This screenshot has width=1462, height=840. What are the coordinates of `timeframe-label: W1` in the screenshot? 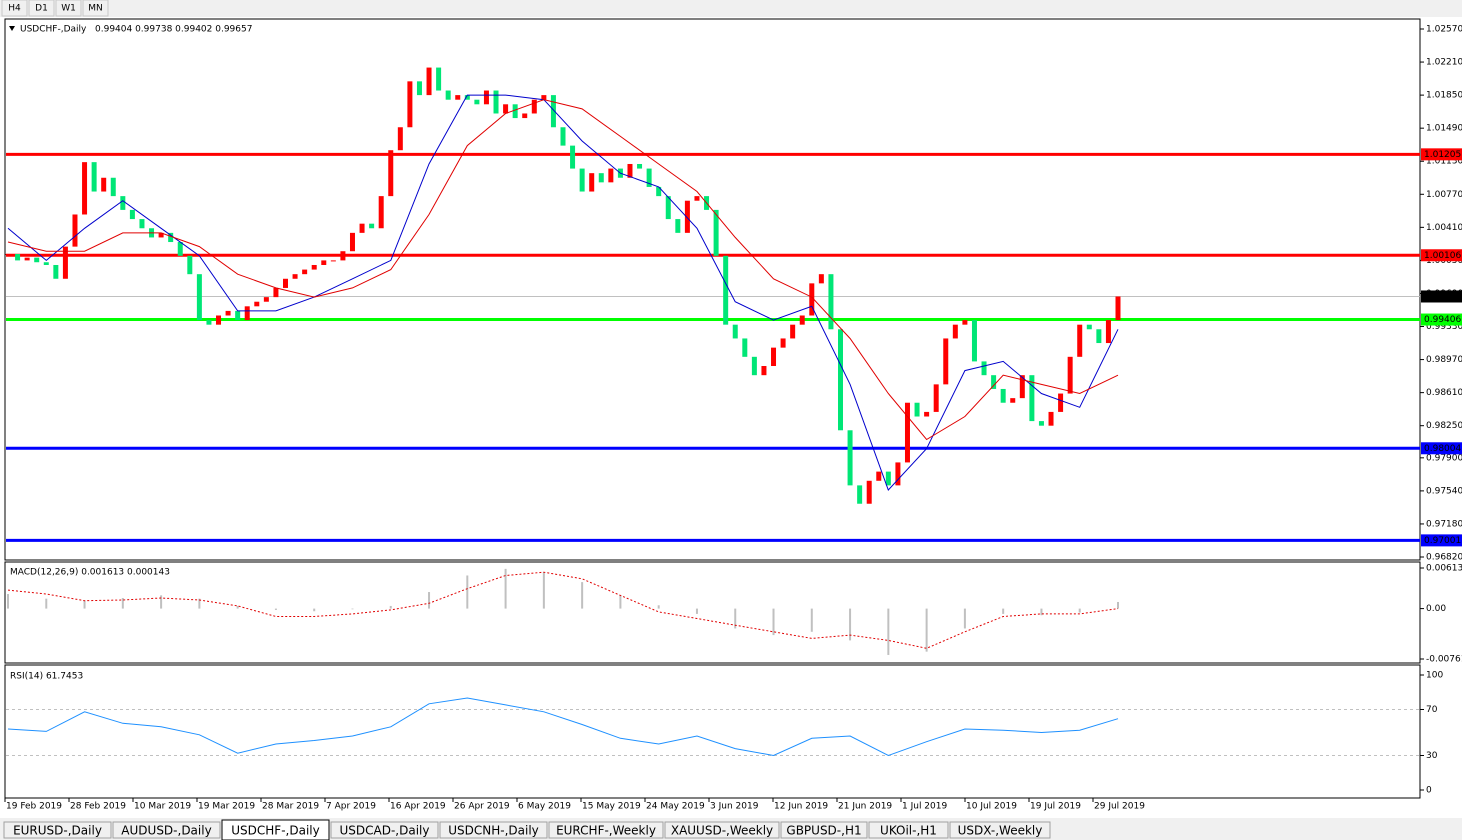 It's located at (68, 9).